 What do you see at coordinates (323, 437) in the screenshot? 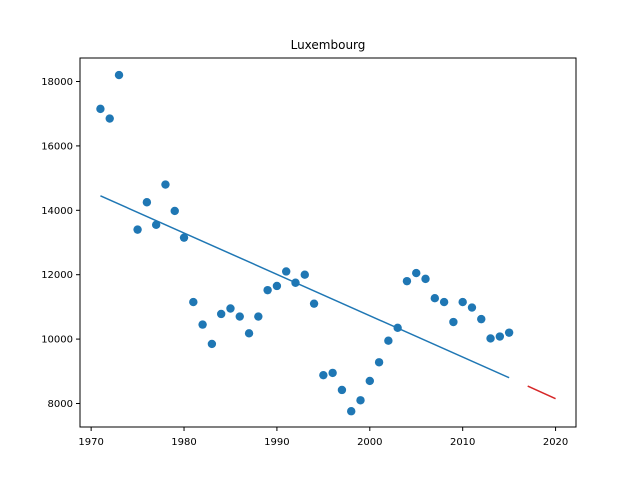
I see `x-axis: 1970 1980 1990 2000 2010 2020` at bounding box center [323, 437].